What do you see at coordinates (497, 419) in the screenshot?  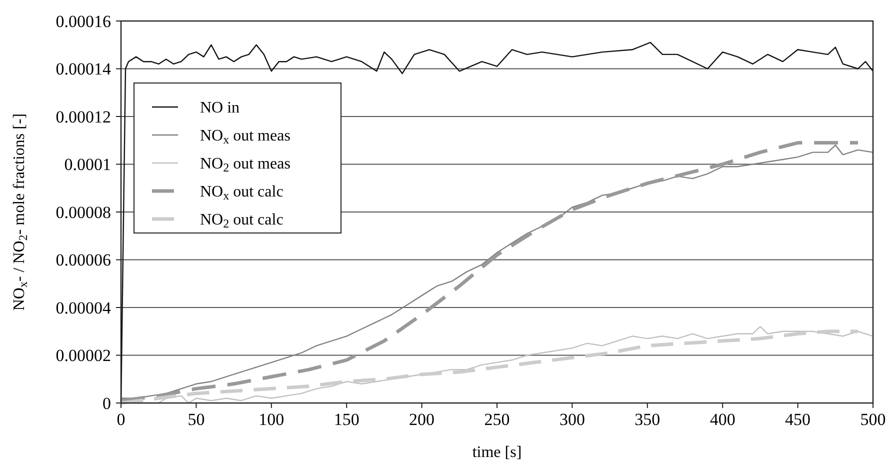 I see `x-tick-label: 250` at bounding box center [497, 419].